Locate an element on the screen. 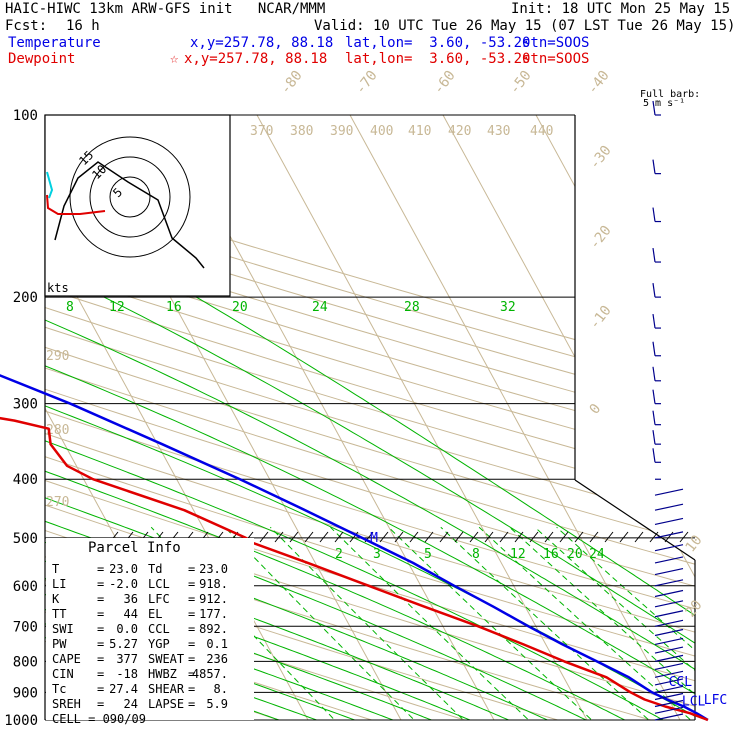  isotherm-label: -40 is located at coordinates (599, 83).